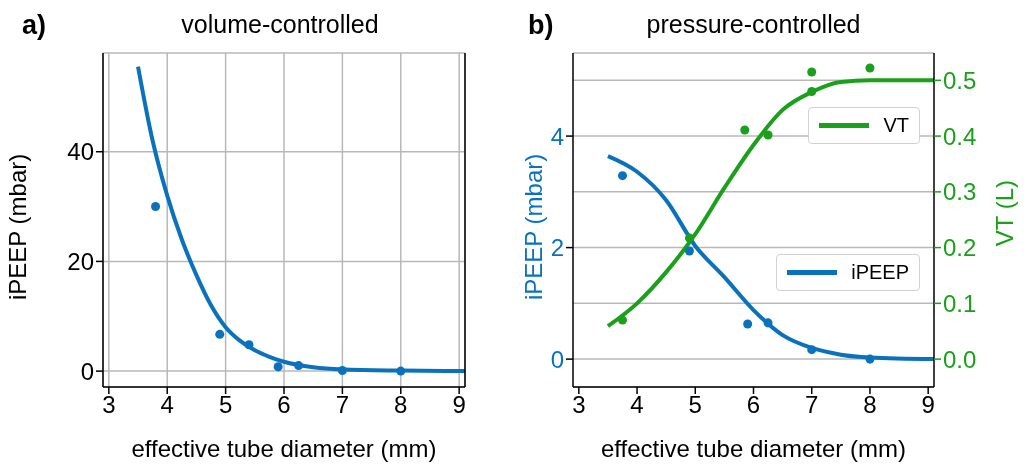  Describe the element at coordinates (557, 248) in the screenshot. I see `y-tick-label: 2` at that location.